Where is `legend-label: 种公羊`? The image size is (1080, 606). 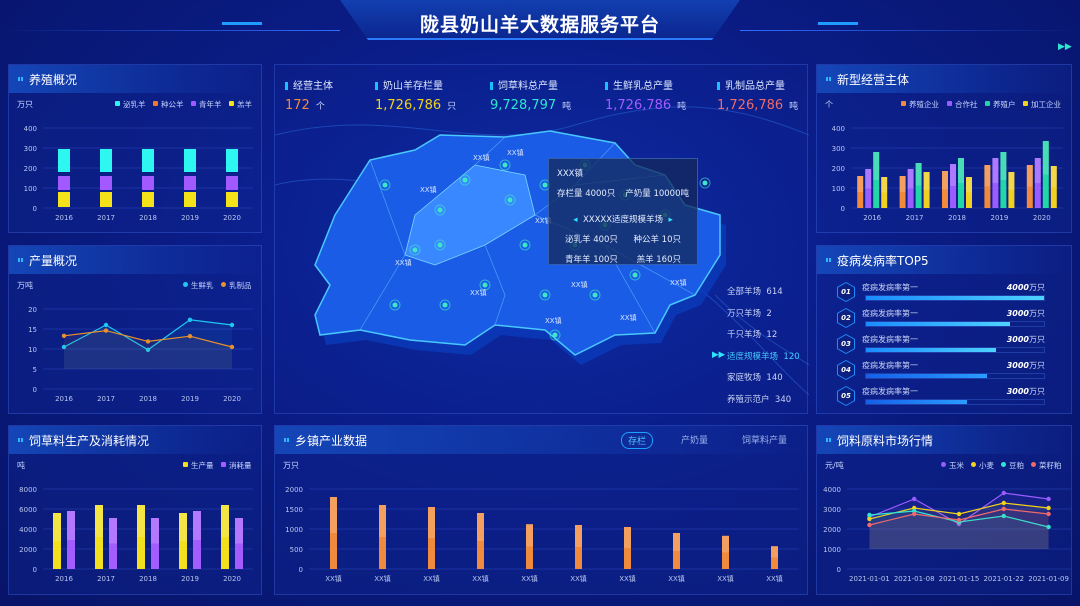 legend-label: 种公羊 is located at coordinates (172, 104).